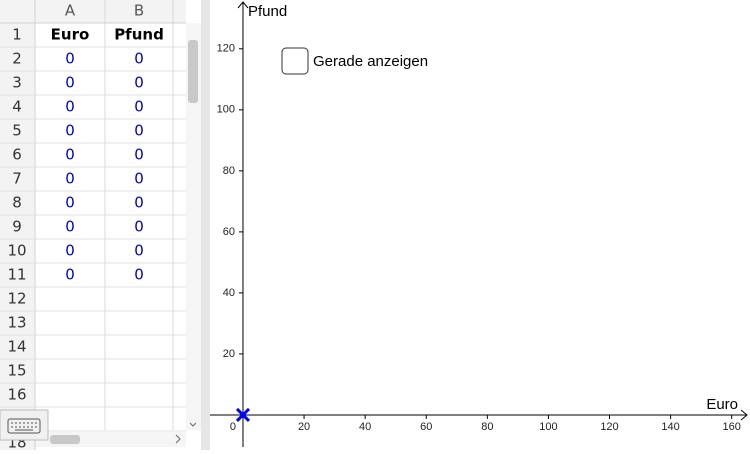 This screenshot has height=454, width=750. Describe the element at coordinates (16, 299) in the screenshot. I see `row-number: 12` at that location.